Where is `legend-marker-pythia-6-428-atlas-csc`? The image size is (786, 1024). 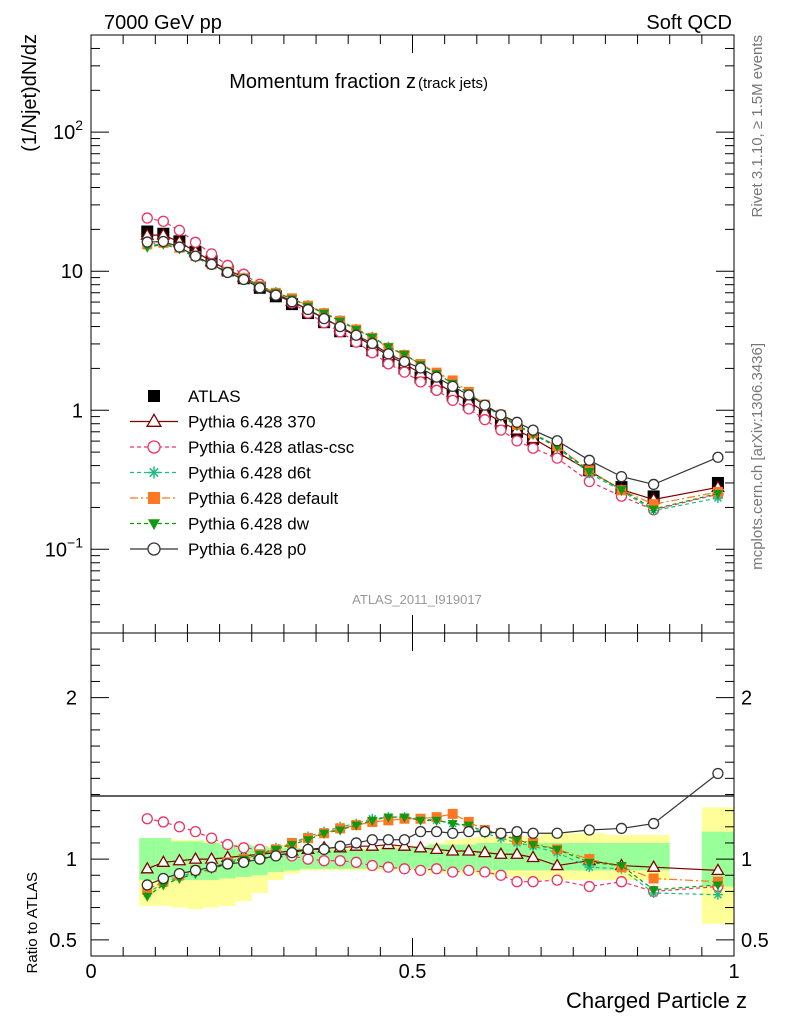
legend-marker-pythia-6-428-atlas-csc is located at coordinates (154, 447).